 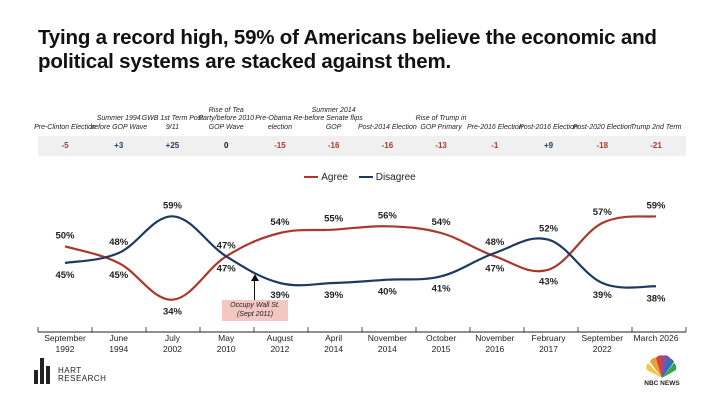 What do you see at coordinates (656, 338) in the screenshot?
I see `x-tick-label: March 2026` at bounding box center [656, 338].